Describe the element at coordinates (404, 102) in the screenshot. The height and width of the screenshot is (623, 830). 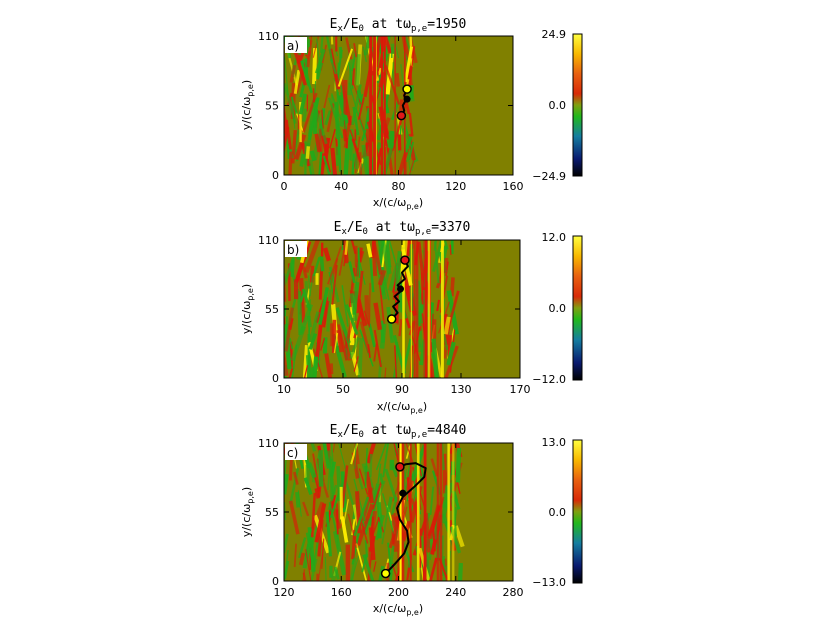
I see `panel-a-trajectory` at that location.